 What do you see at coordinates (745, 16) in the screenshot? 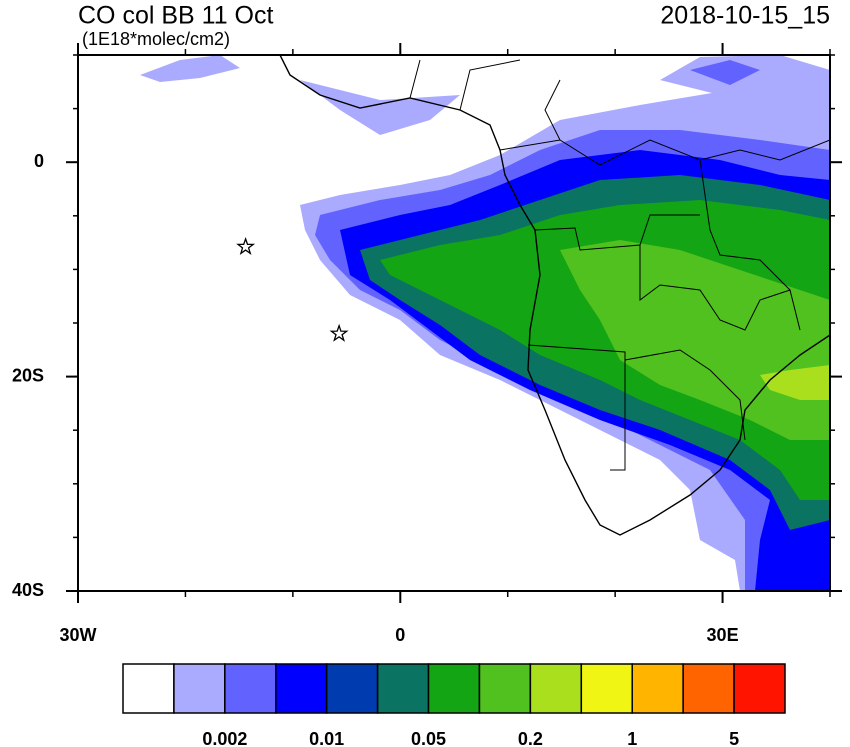
I see `timestamp: 2018-10-15_15` at bounding box center [745, 16].